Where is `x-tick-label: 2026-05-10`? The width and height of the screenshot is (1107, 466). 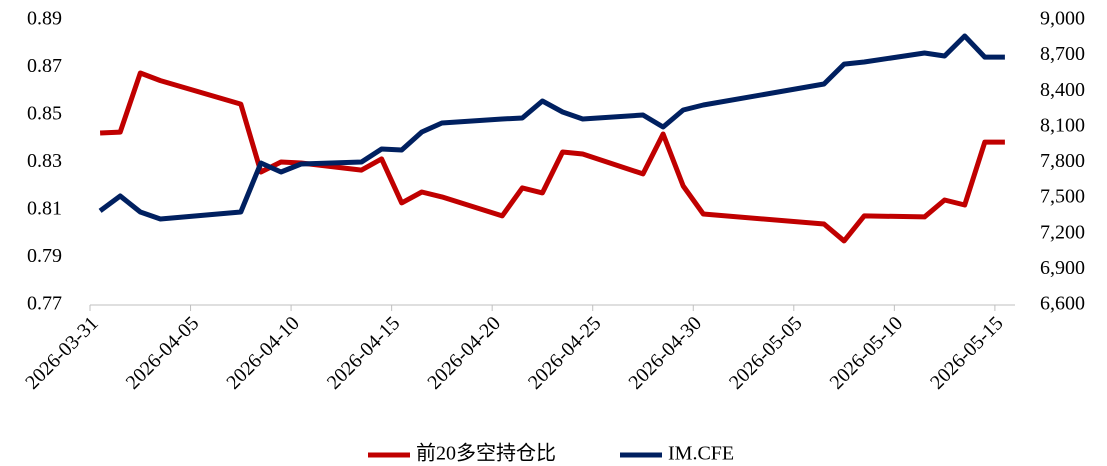 x-tick-label: 2026-05-10 is located at coordinates (867, 353).